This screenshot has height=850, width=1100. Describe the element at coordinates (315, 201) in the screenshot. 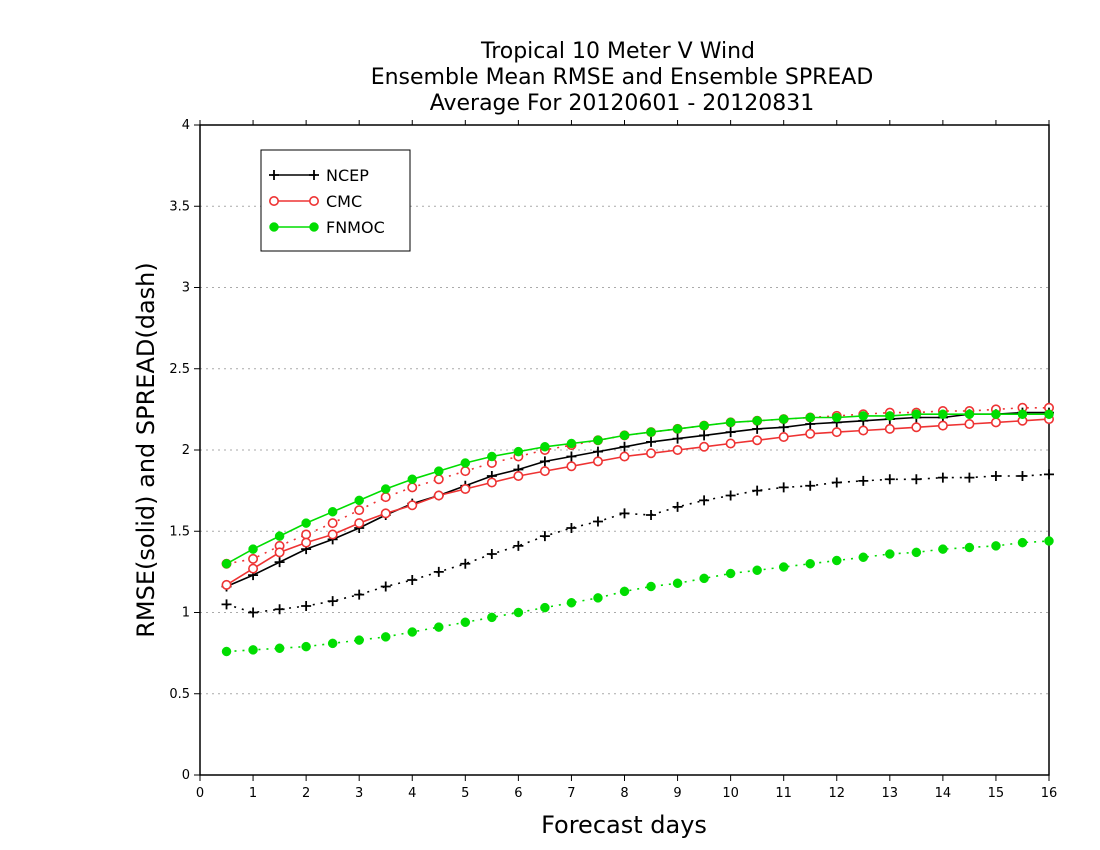

I see `legend-item-cmc: CMC` at that location.